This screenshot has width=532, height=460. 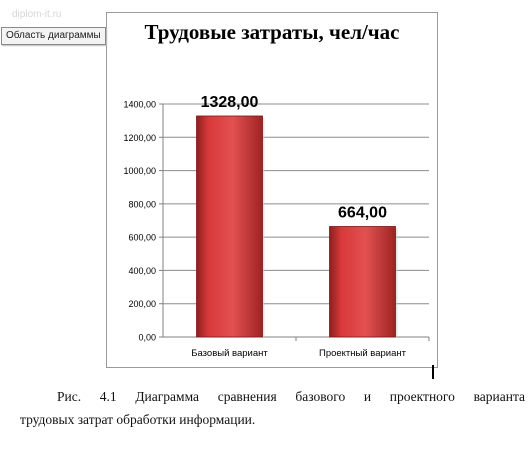 I want to click on chart-area-tooltip: Область диаграммы, so click(x=53, y=36).